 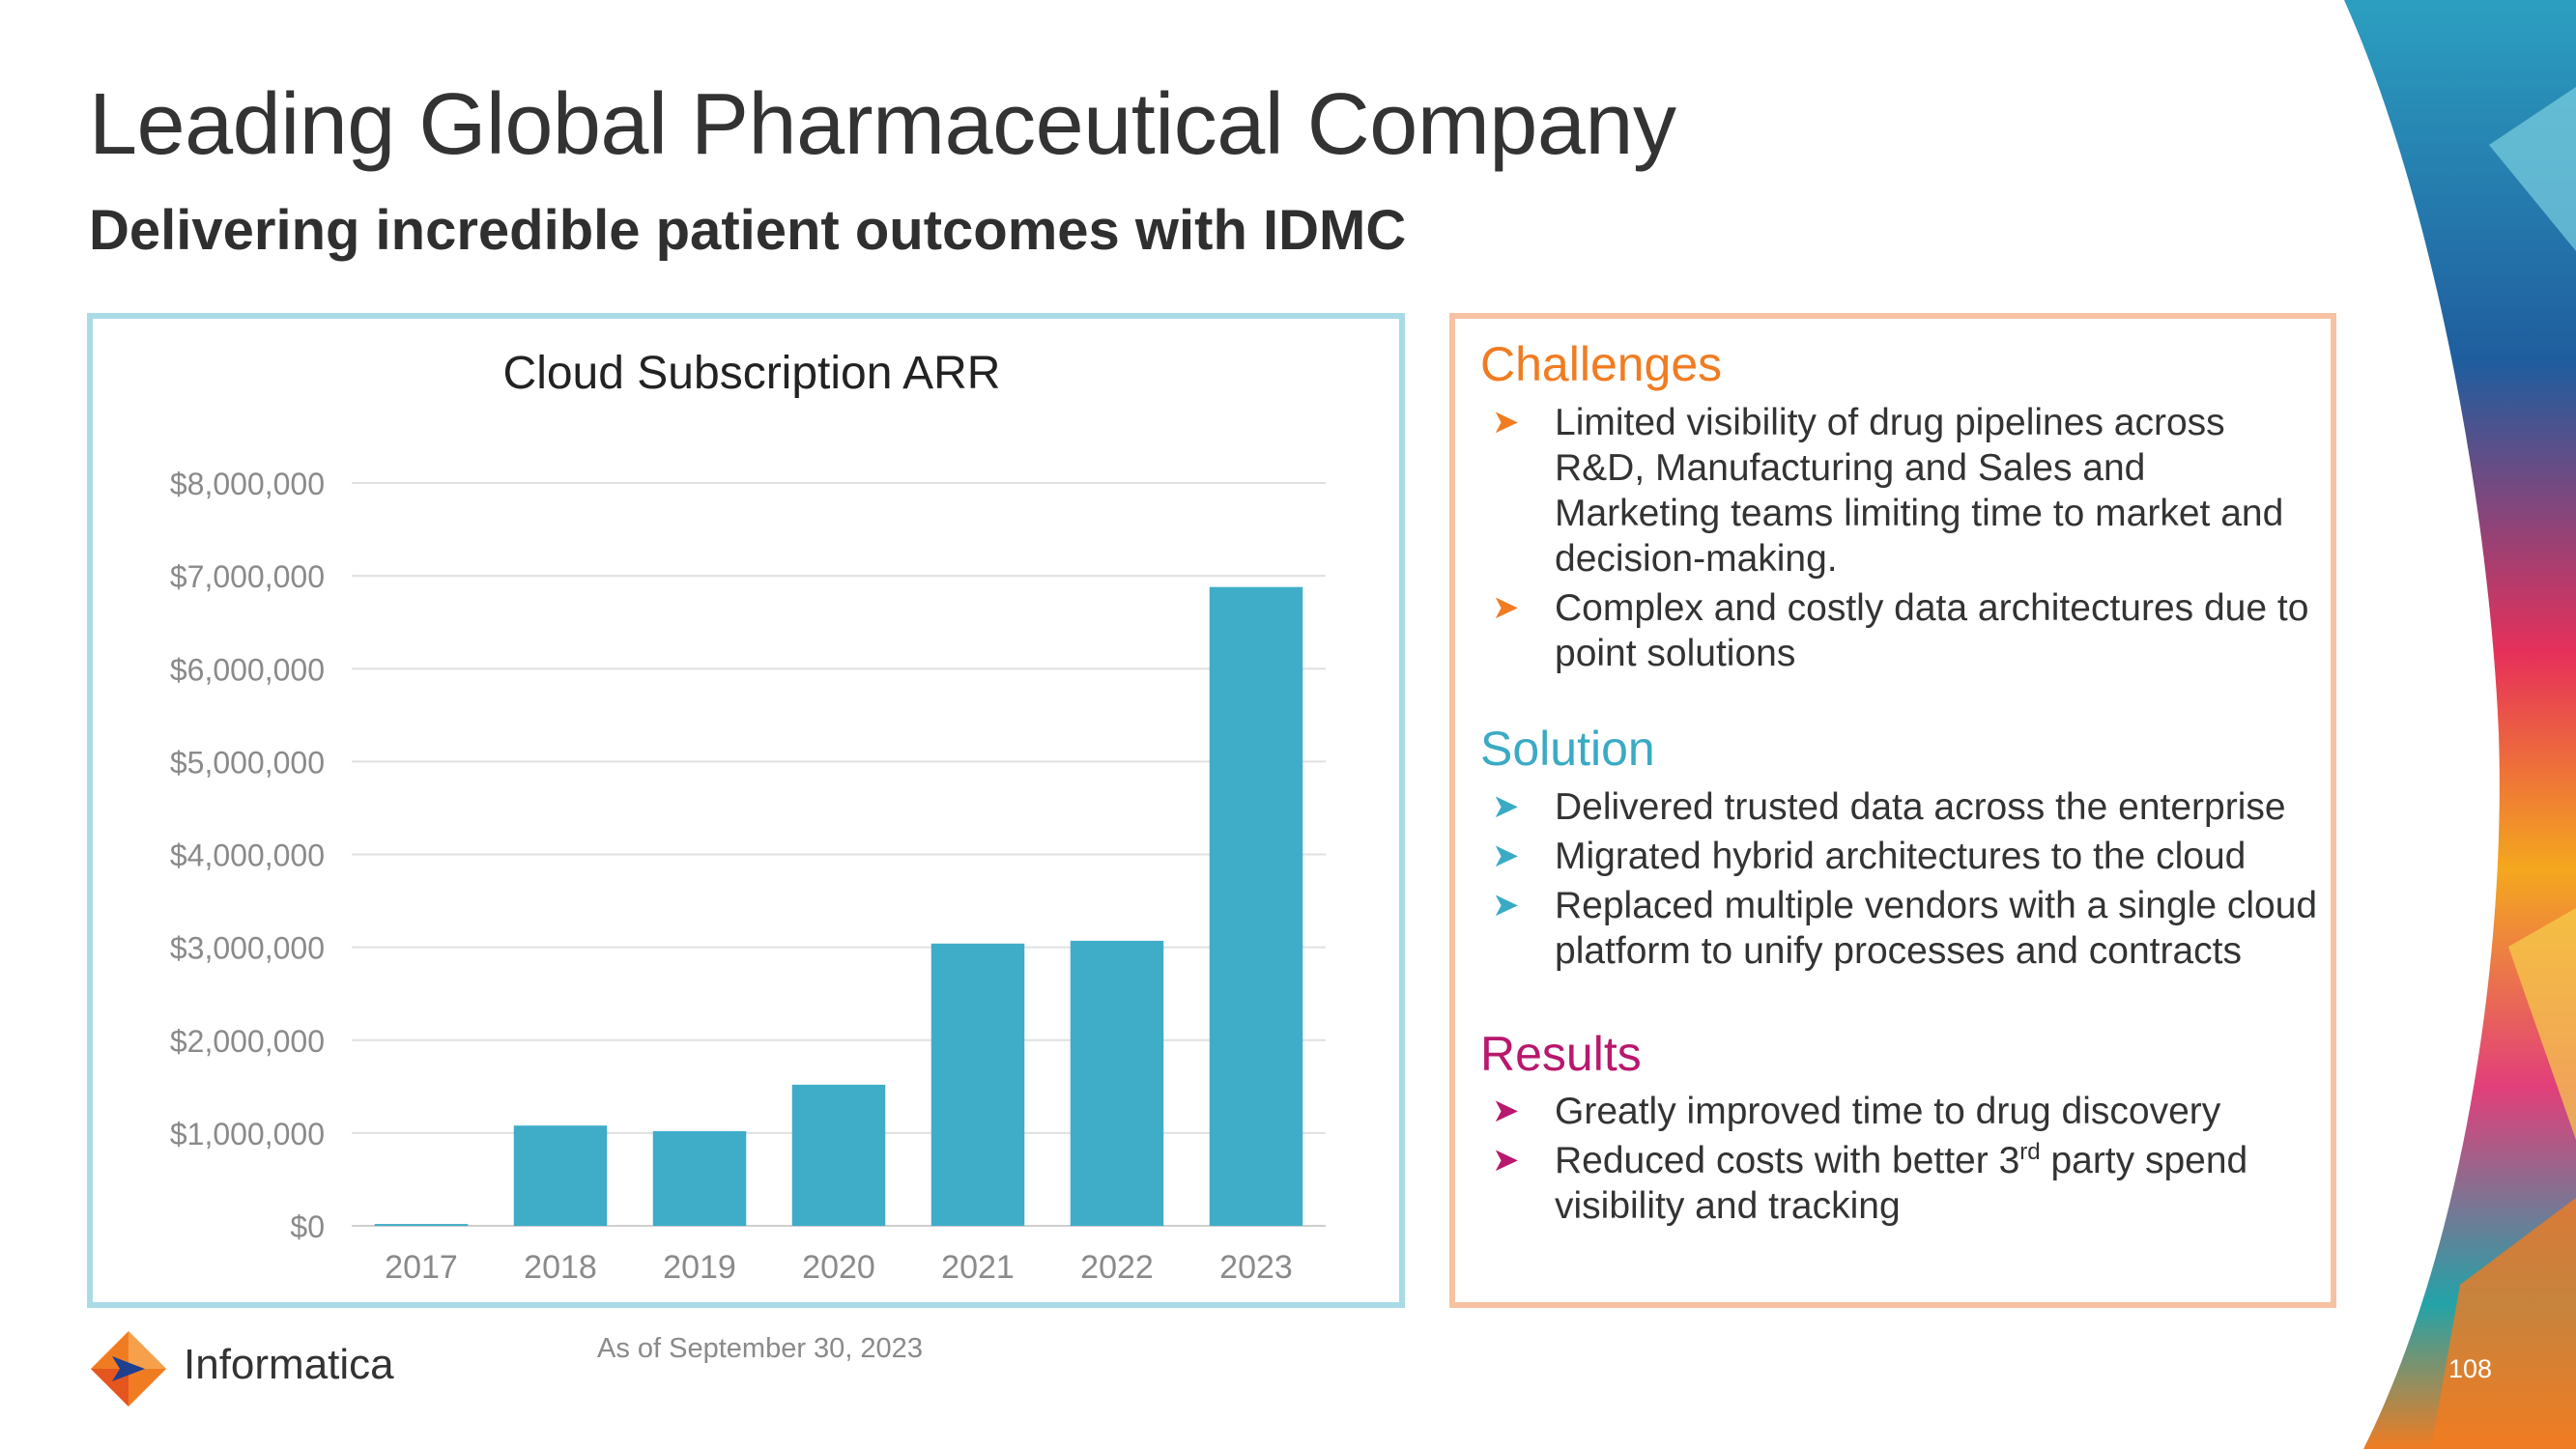 What do you see at coordinates (248, 1134) in the screenshot?
I see `y-tick-label: $1,000,000` at bounding box center [248, 1134].